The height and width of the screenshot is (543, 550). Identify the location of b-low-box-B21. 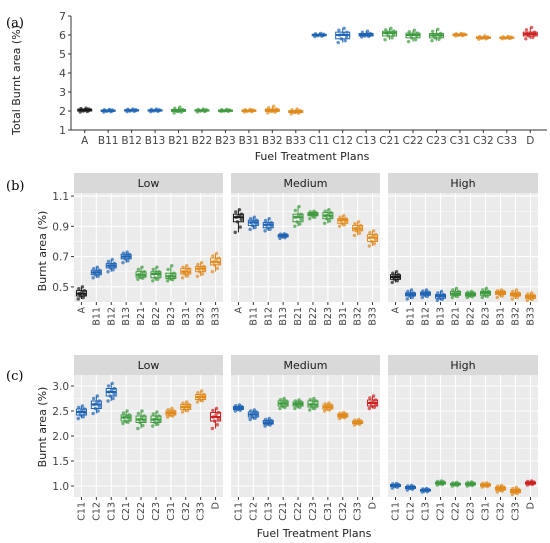
(141, 273).